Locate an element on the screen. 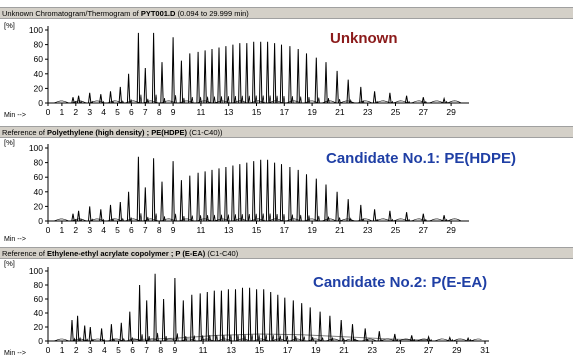  x-tick-label-0-10: 11 is located at coordinates (200, 112).